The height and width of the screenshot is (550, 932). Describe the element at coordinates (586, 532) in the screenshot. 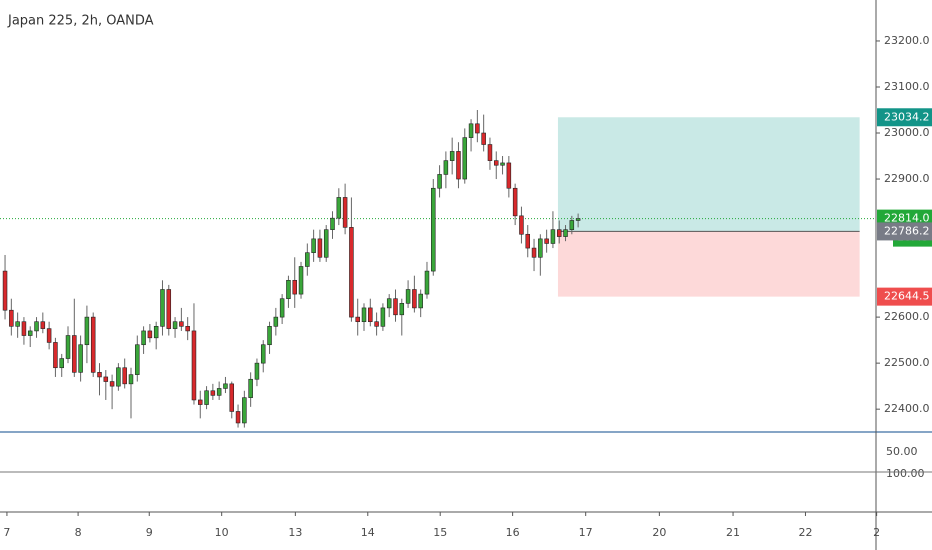

I see `x-tick-label: 17` at that location.